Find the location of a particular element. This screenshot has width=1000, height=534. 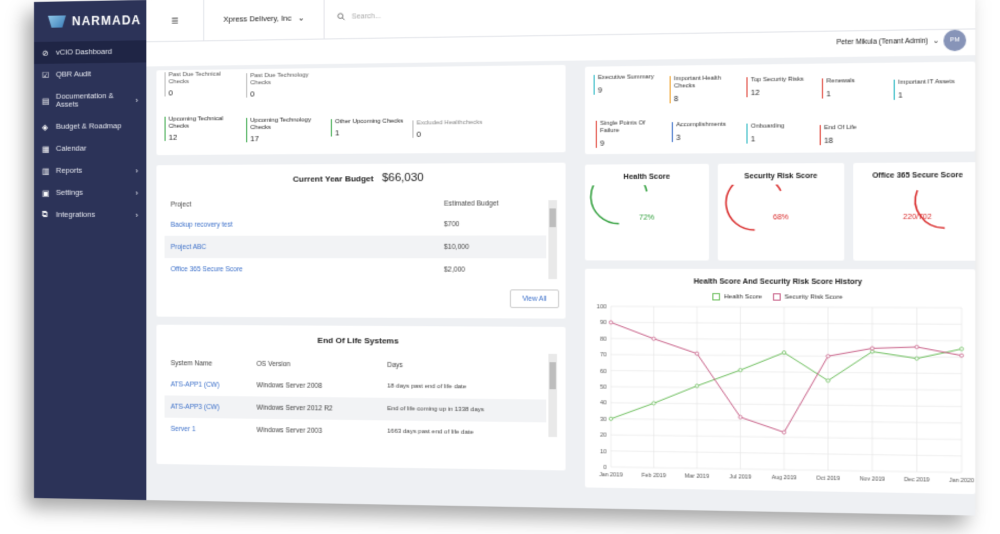

table-header: Project Estimated Budget is located at coordinates (356, 204).